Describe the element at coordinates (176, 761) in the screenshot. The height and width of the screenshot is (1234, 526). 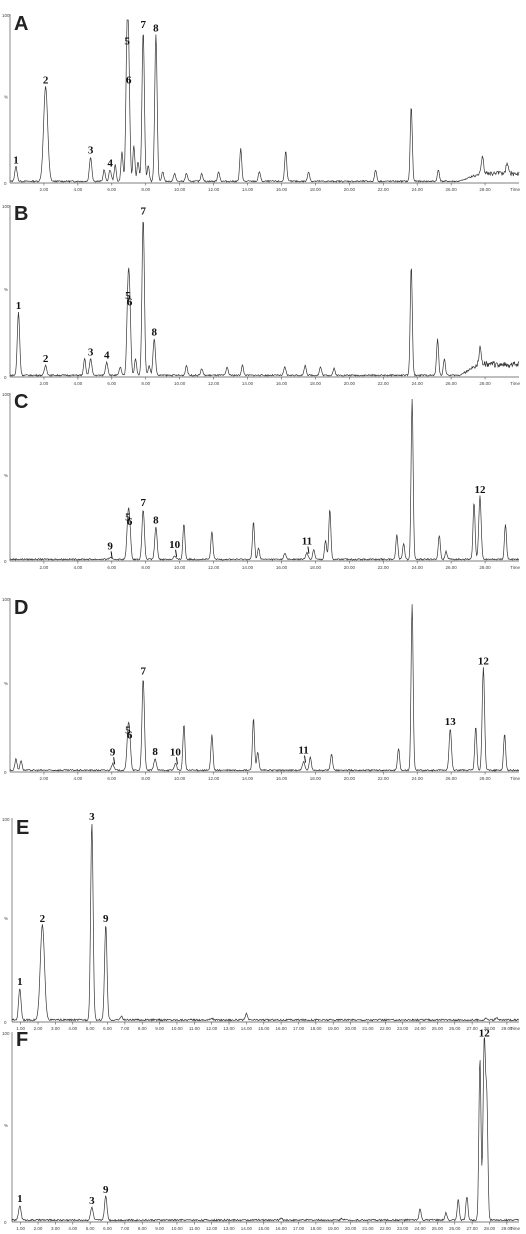
I see `peak-pointer` at that location.